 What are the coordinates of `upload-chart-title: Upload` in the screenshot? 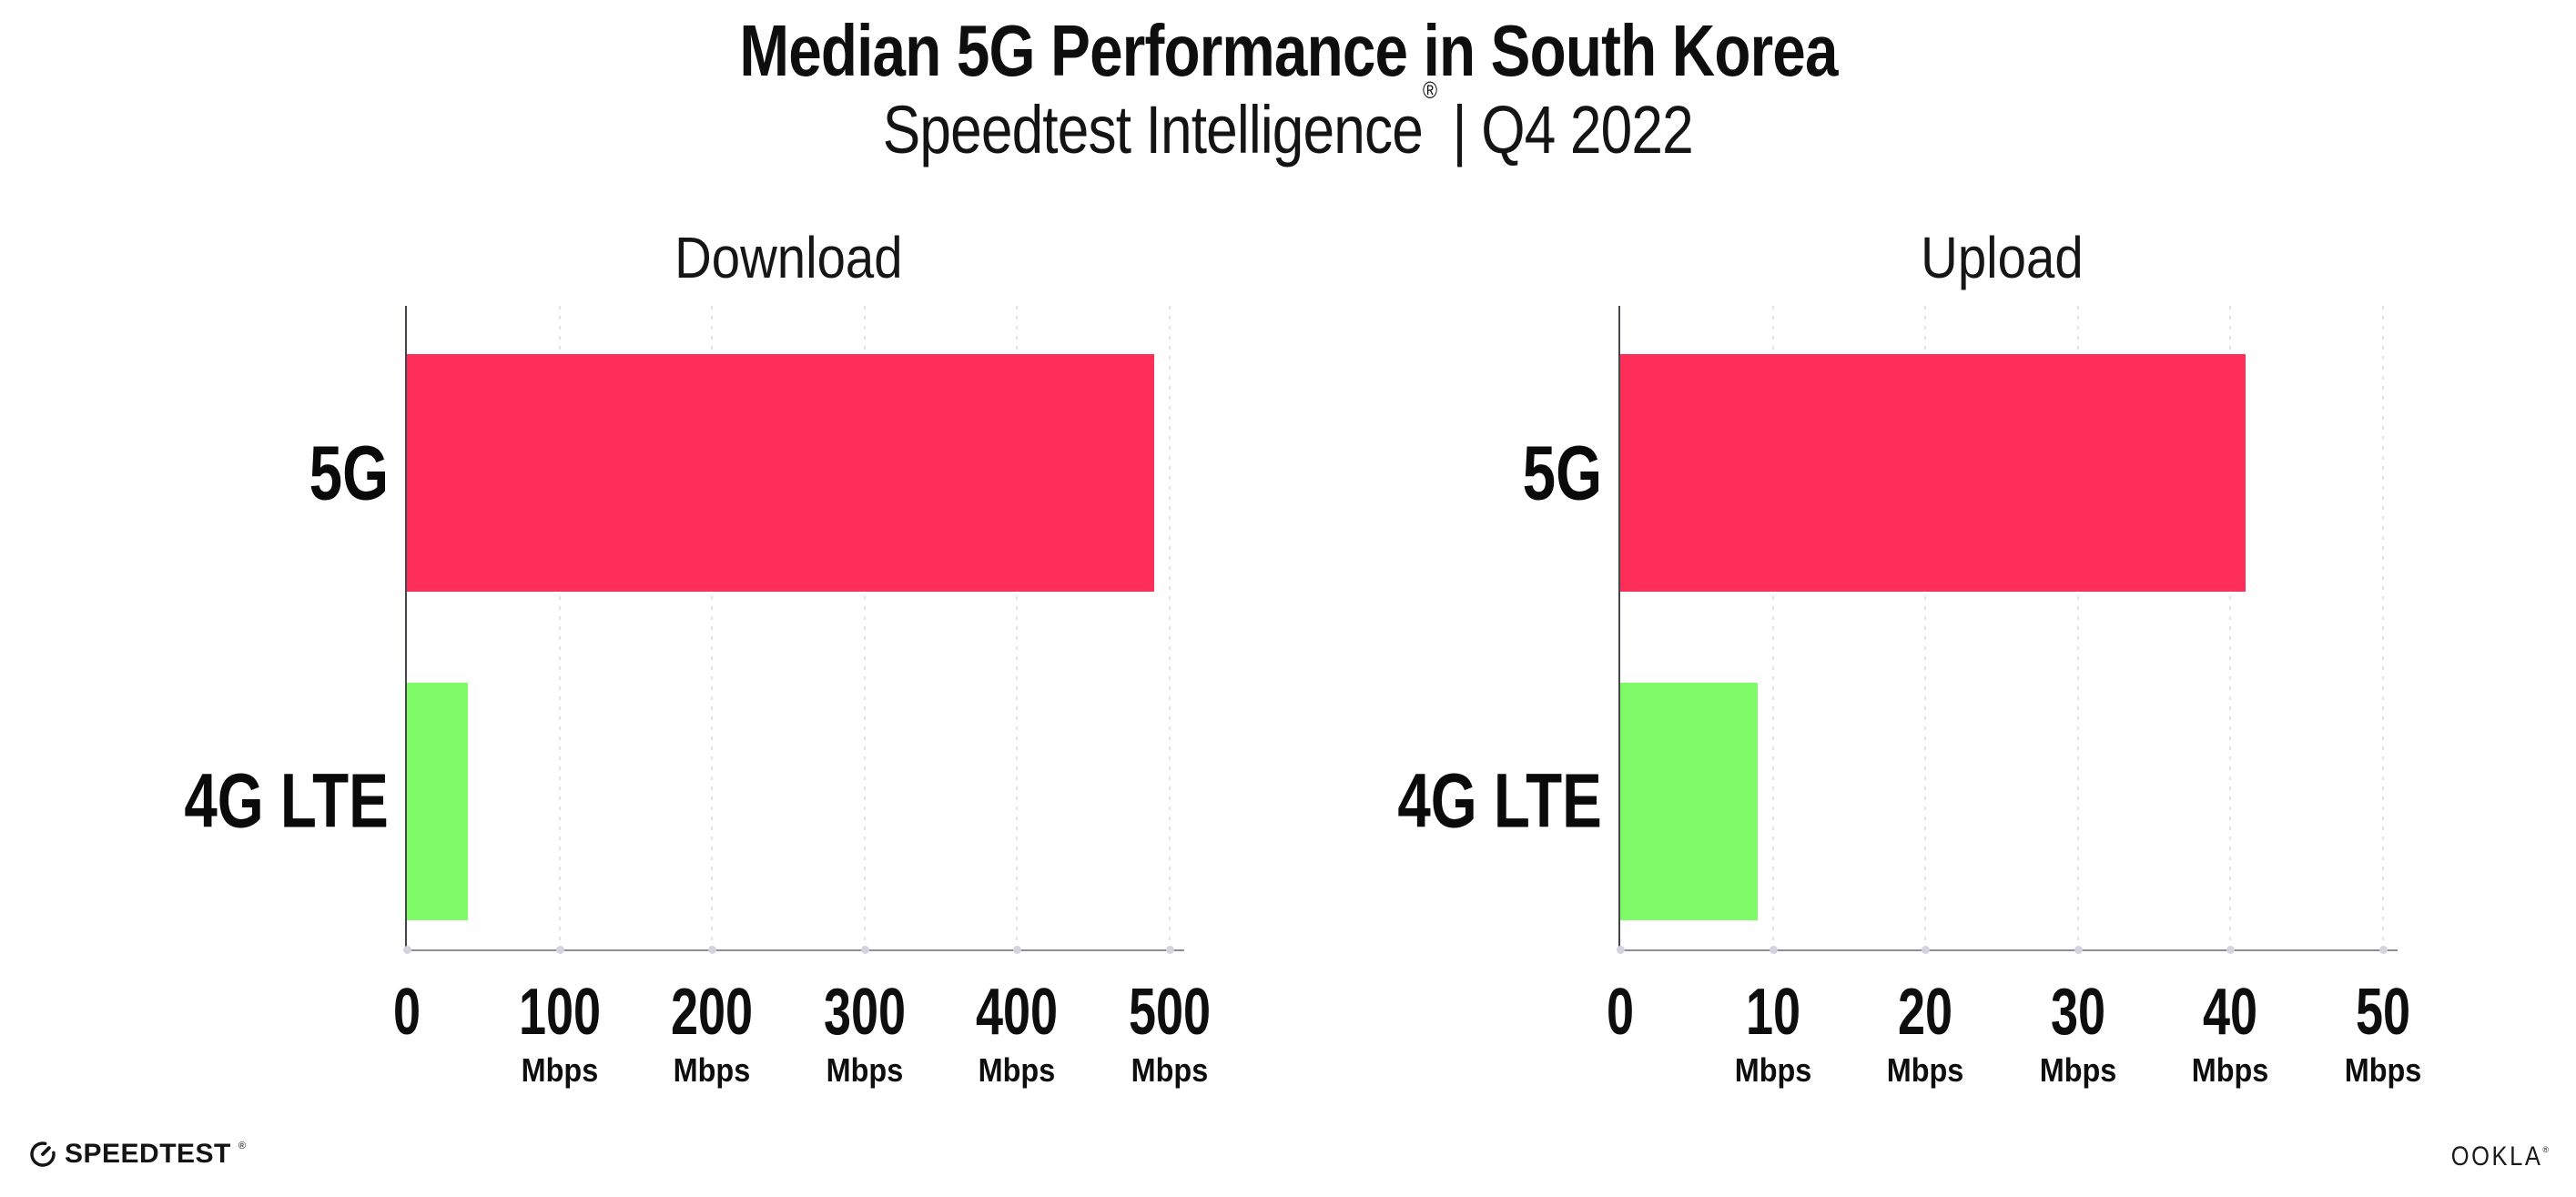 It's located at (2002, 258).